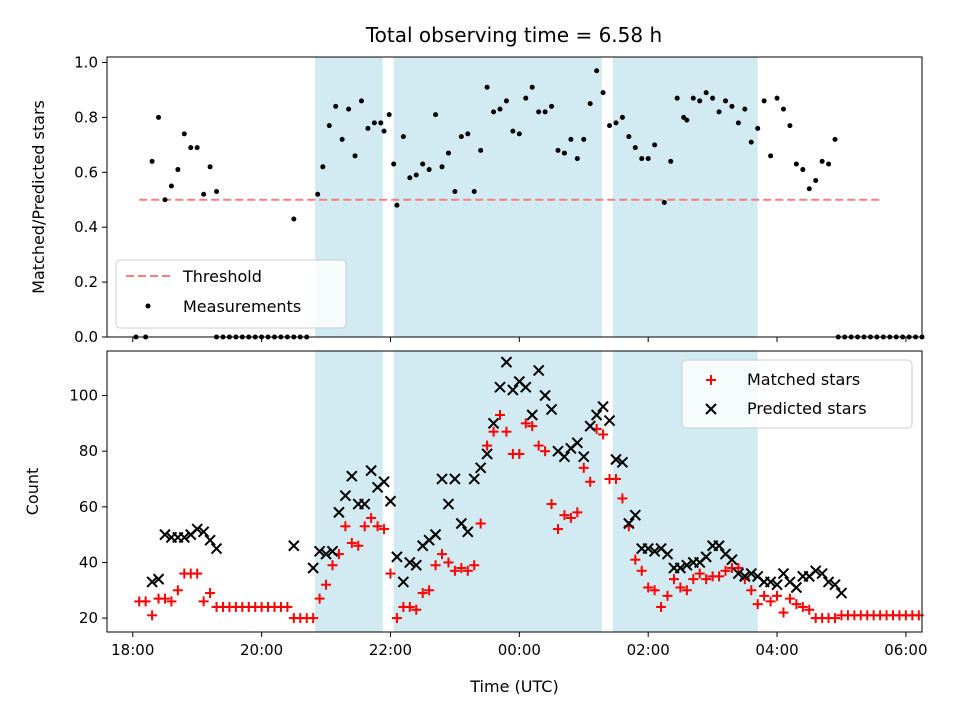  I want to click on legend-plus-marker, so click(711, 380).